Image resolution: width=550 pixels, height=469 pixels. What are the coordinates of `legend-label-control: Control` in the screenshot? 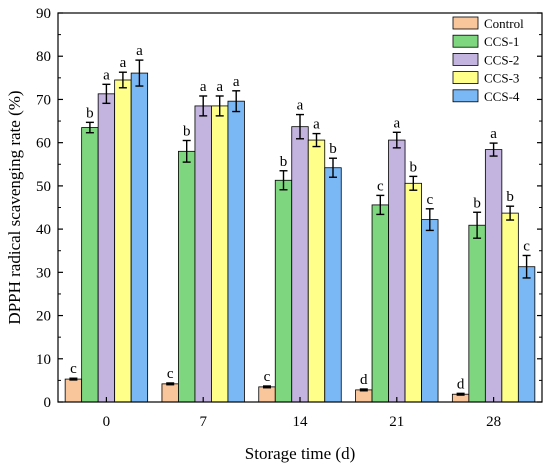 It's located at (504, 23).